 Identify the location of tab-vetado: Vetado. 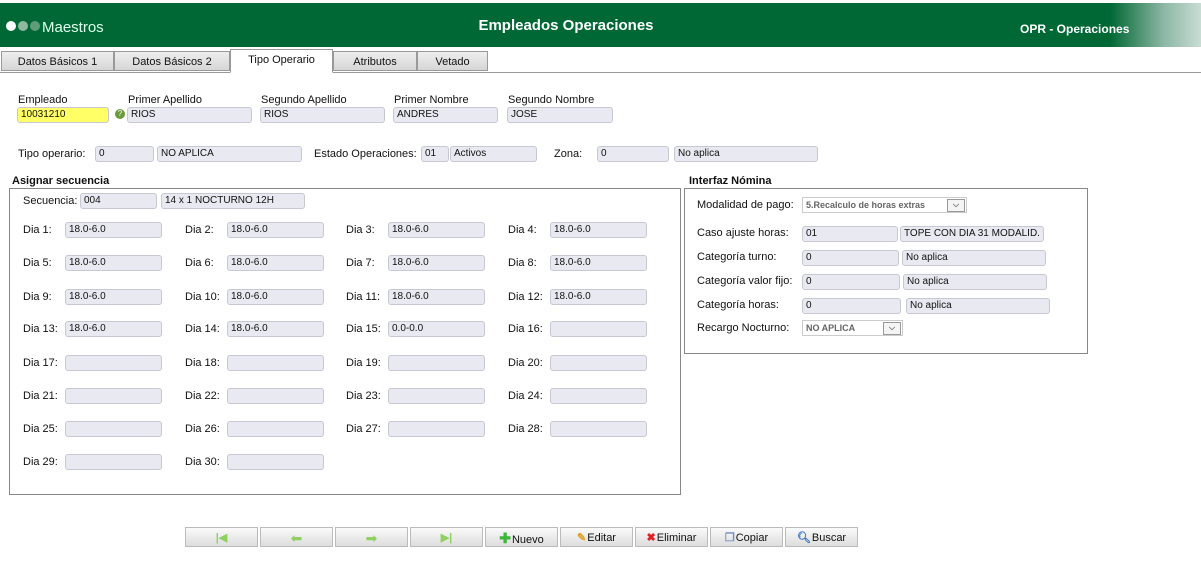
(452, 61).